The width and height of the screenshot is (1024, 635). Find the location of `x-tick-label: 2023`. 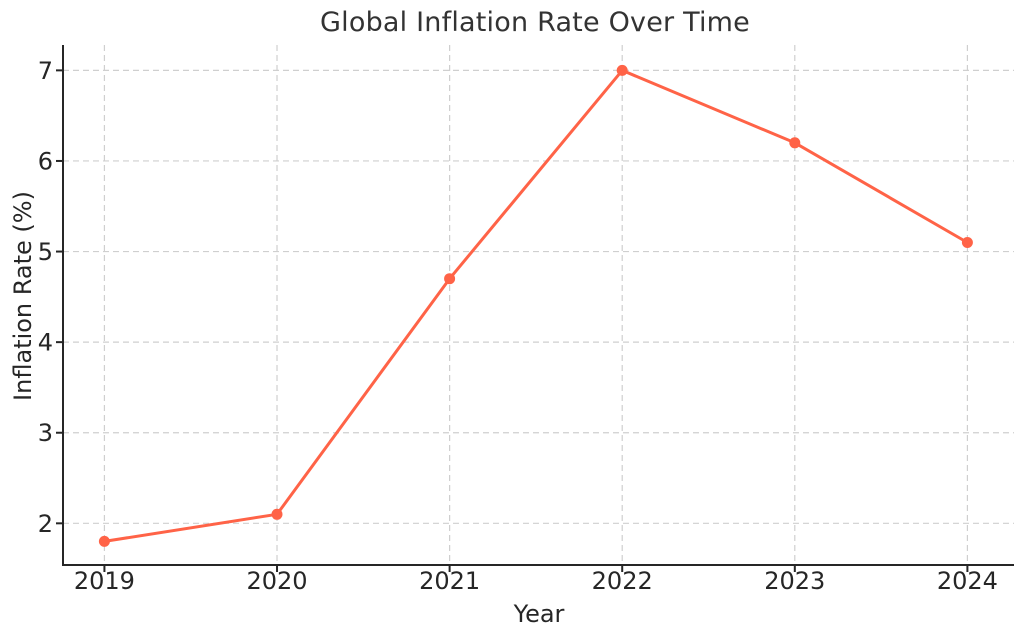

x-tick-label: 2023 is located at coordinates (794, 581).